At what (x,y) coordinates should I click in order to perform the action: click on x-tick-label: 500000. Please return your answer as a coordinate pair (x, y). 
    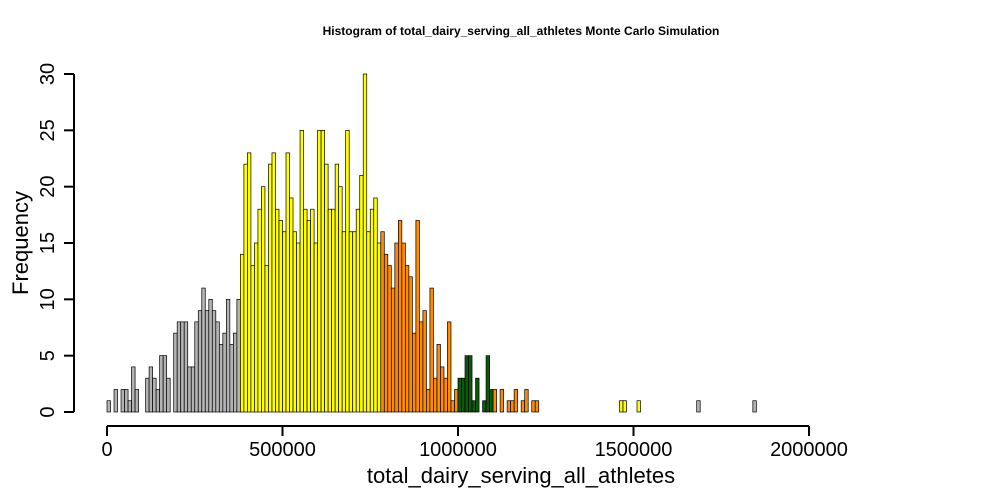
    Looking at the image, I should click on (282, 450).